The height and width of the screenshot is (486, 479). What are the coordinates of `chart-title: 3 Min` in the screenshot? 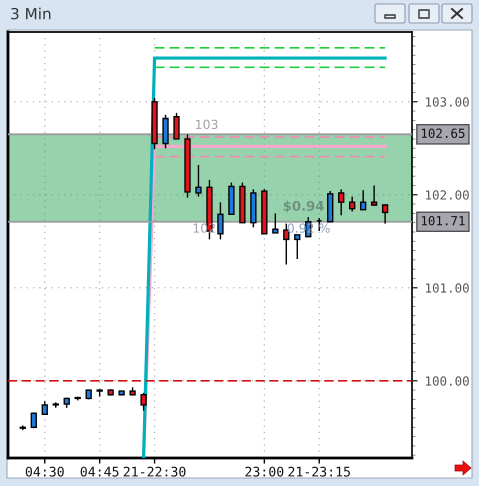 It's located at (30, 14).